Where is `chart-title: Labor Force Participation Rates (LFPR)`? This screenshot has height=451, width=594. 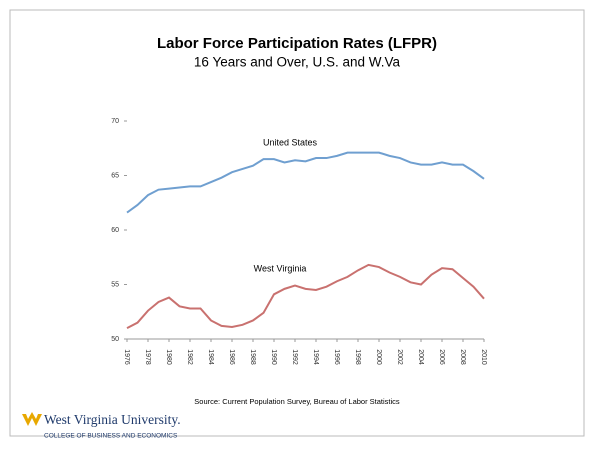 chart-title: Labor Force Participation Rates (LFPR) is located at coordinates (297, 43).